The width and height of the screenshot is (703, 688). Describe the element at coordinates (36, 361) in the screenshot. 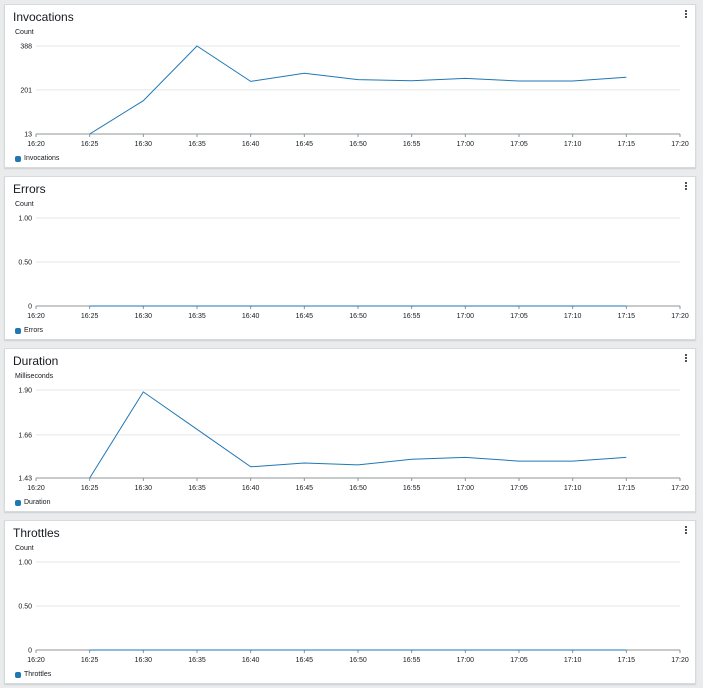

I see `panel-title: Duration` at that location.